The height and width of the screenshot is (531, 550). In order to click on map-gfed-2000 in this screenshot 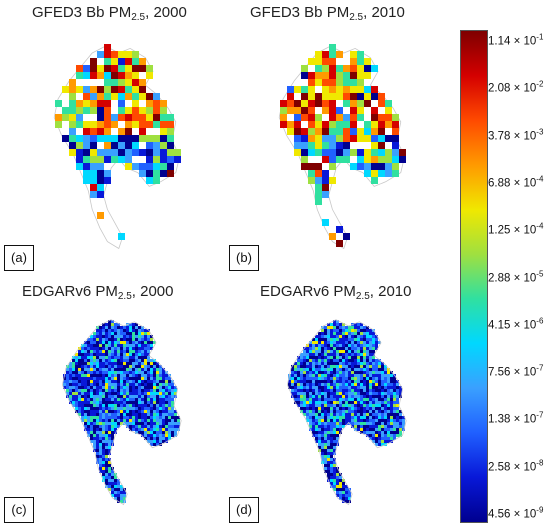, I will do `click(117, 147)`.